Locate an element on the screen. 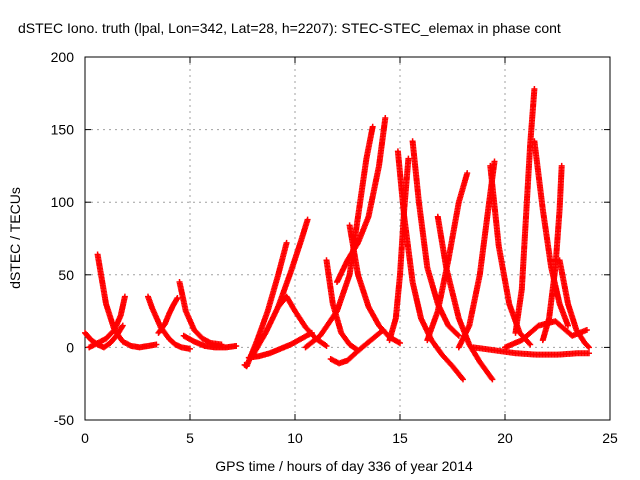 The width and height of the screenshot is (640, 480). y-tick-label: 150 is located at coordinates (63, 130).